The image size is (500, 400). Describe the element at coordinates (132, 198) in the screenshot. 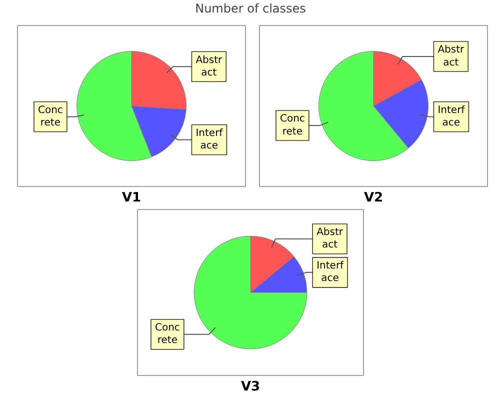

I see `text: V1` at that location.